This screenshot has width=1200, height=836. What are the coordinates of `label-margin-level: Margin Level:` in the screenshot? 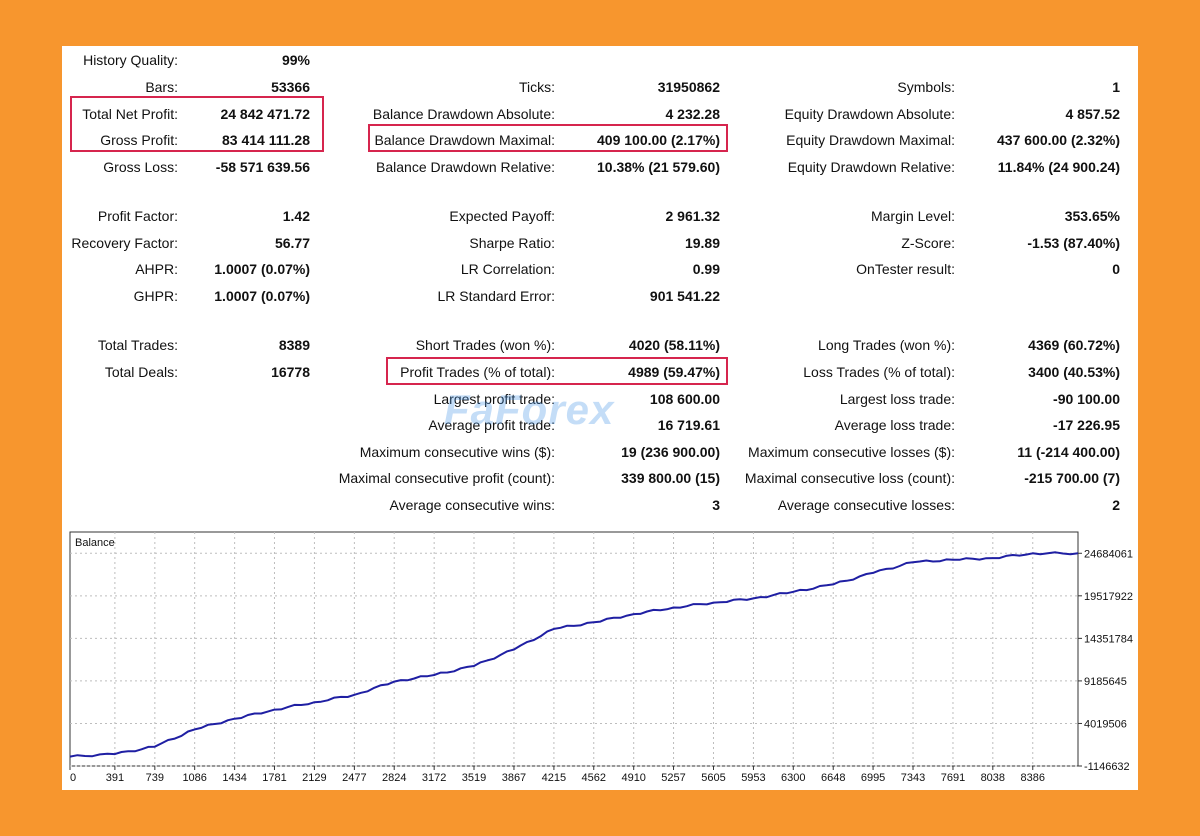 It's located at (912, 216).